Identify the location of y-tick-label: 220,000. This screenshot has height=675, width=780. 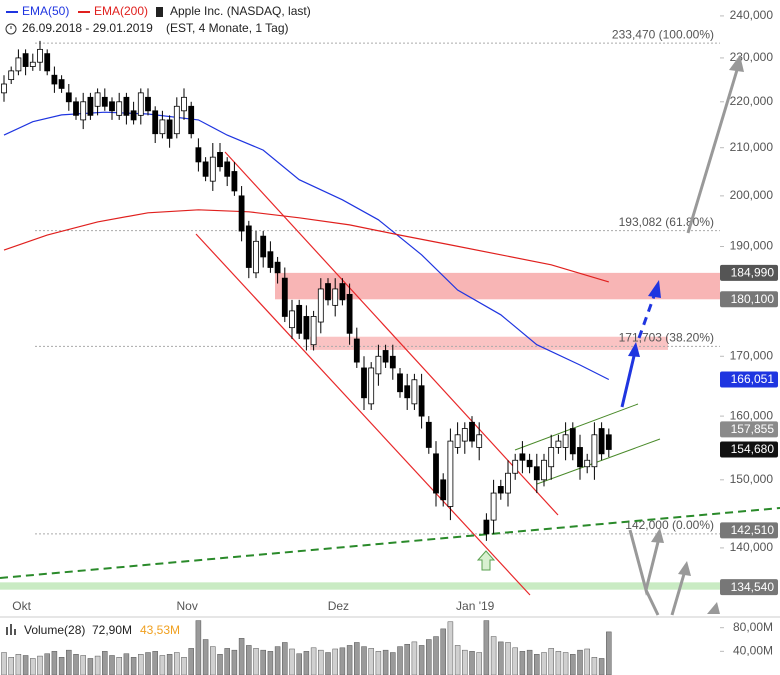
(752, 101).